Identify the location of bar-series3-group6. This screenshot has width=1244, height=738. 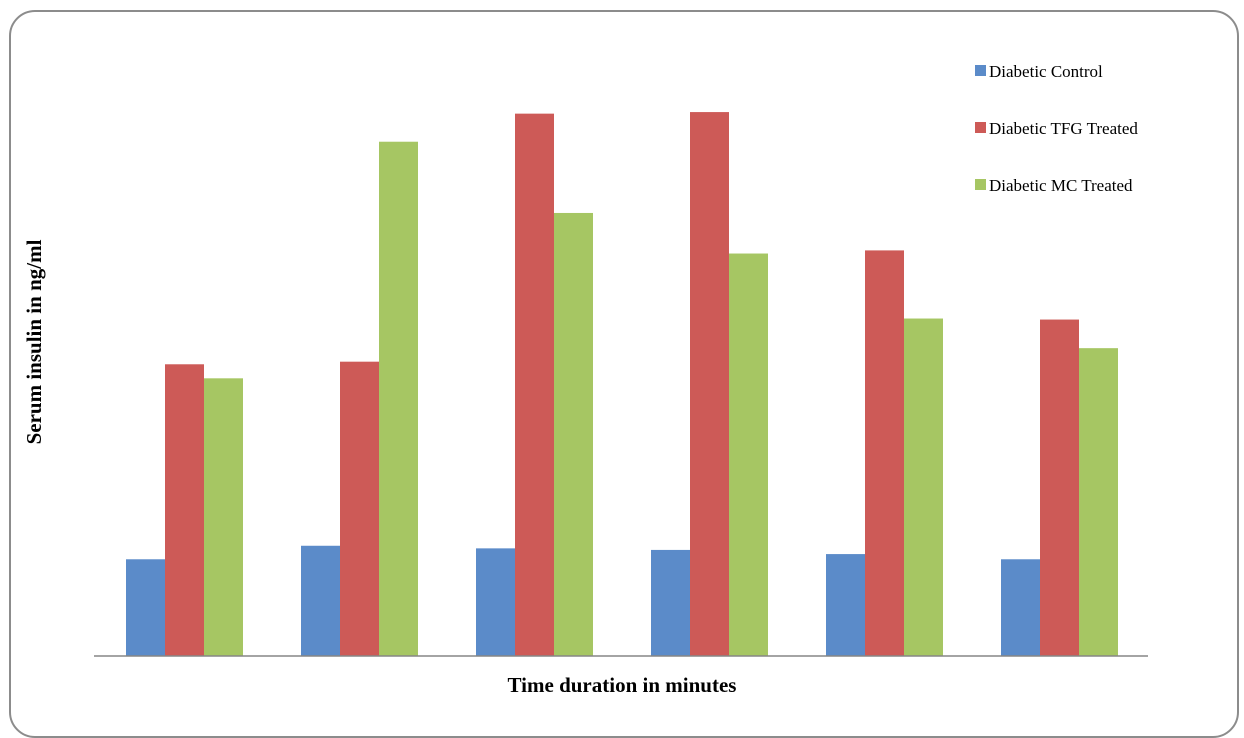
(1098, 502).